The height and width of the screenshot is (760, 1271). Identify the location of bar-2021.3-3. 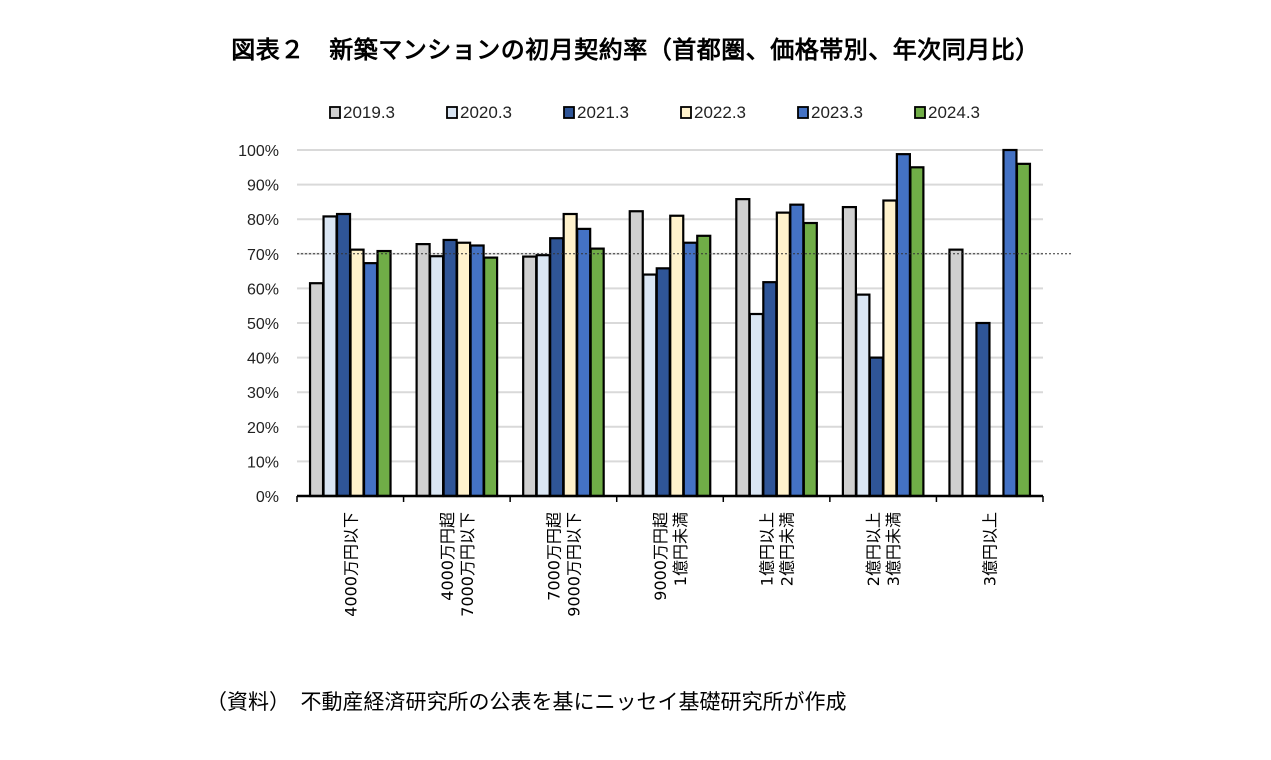
(663, 382).